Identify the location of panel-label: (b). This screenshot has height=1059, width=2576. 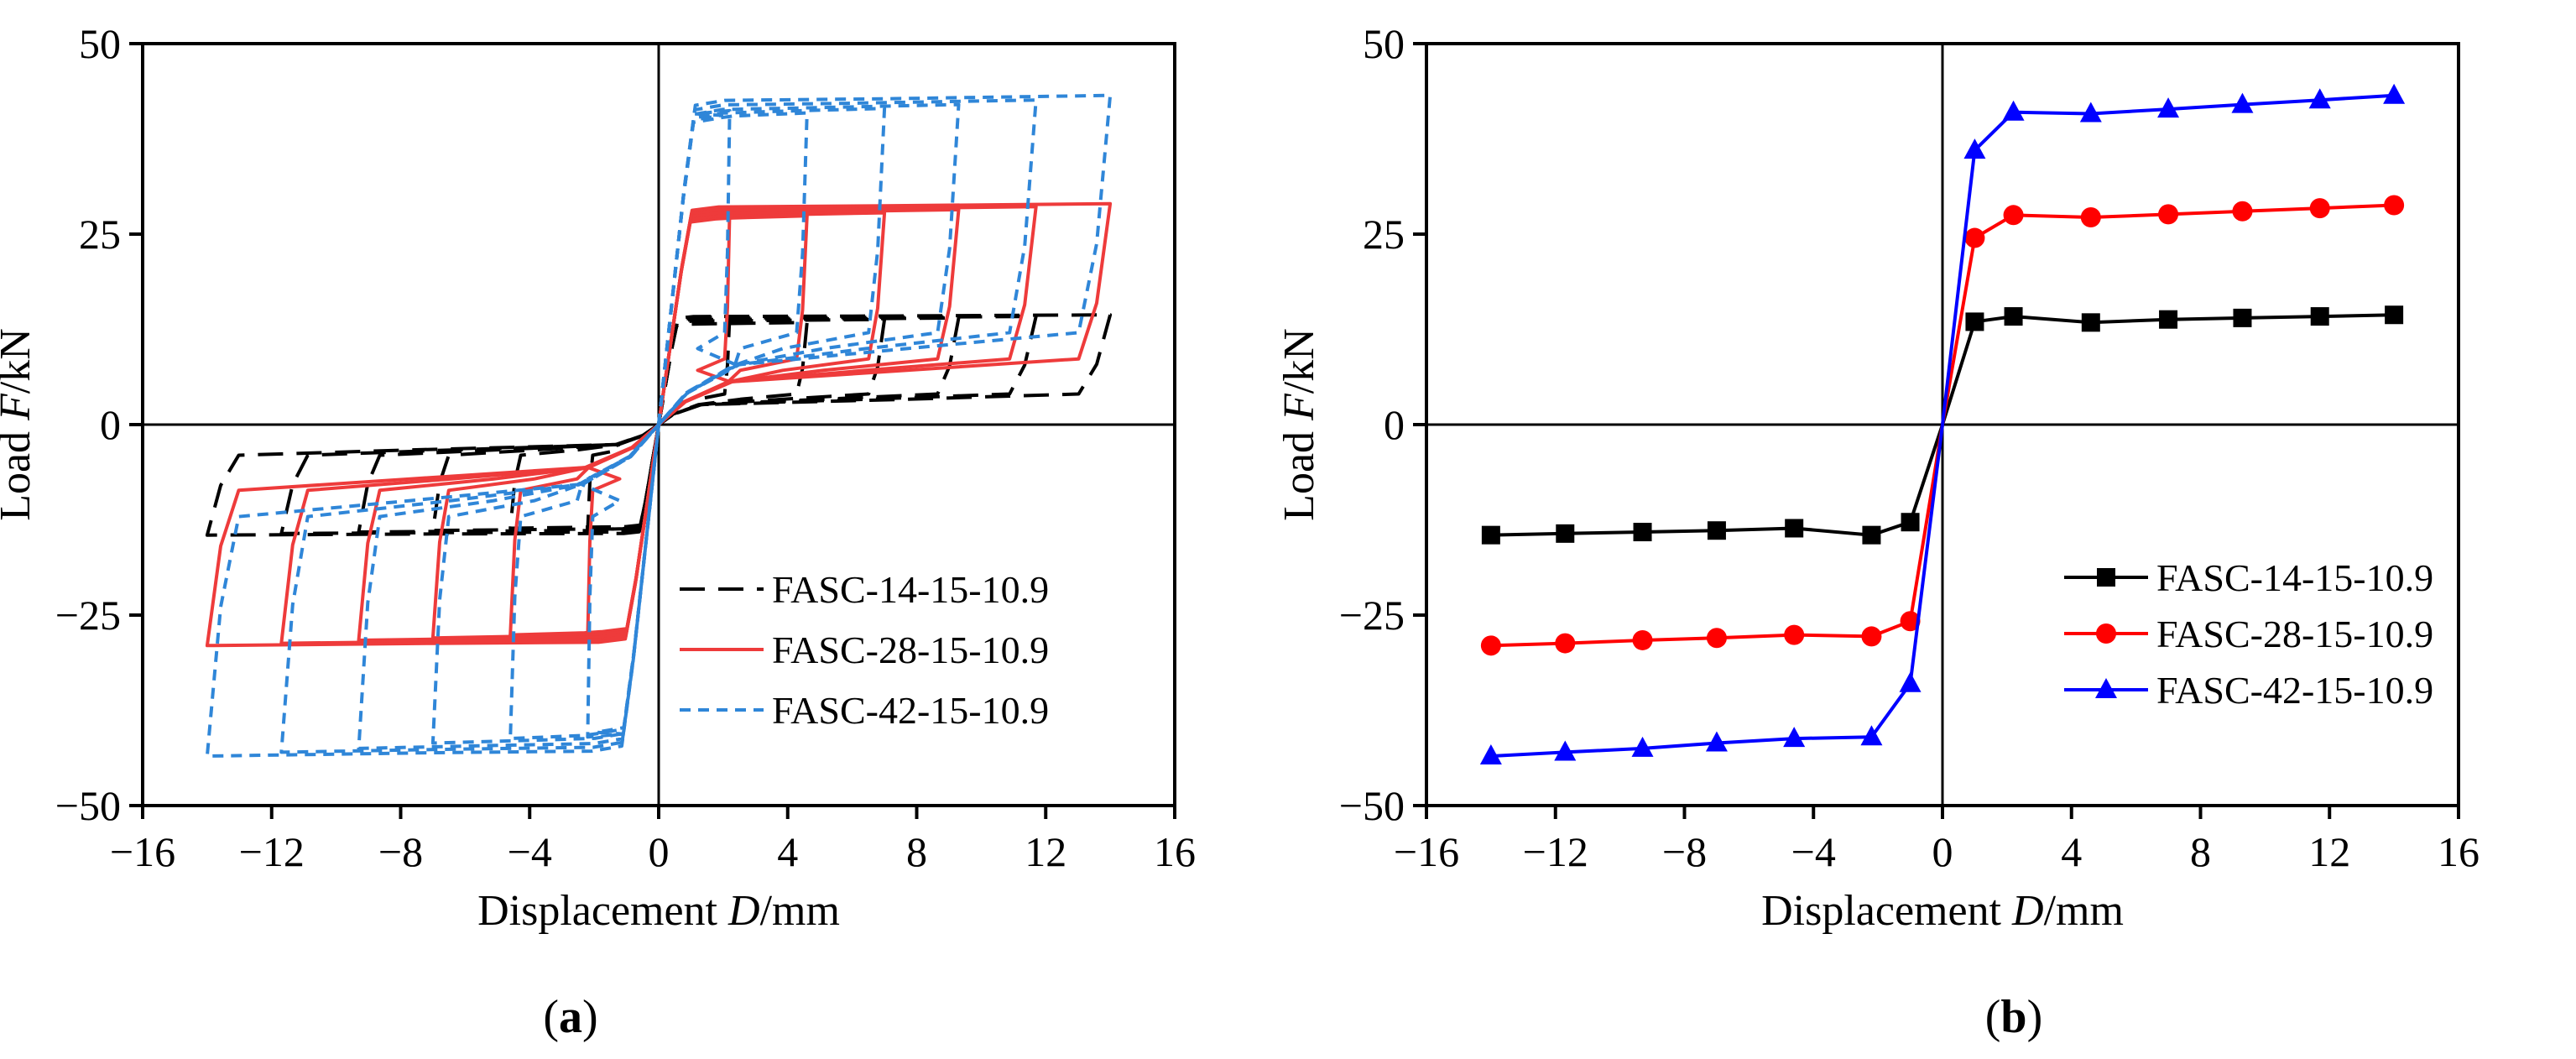
(2013, 1017).